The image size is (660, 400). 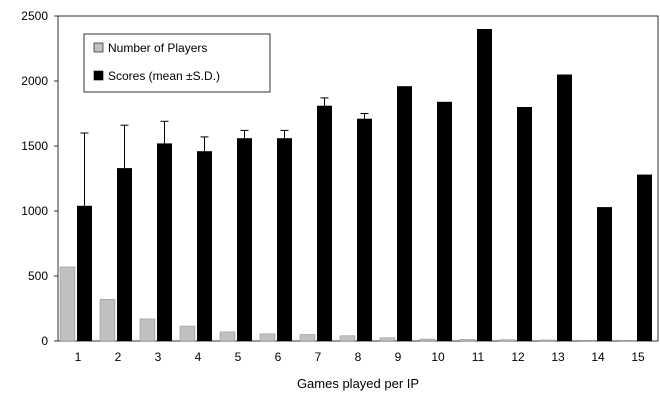 What do you see at coordinates (398, 357) in the screenshot?
I see `x-tick-label: 9` at bounding box center [398, 357].